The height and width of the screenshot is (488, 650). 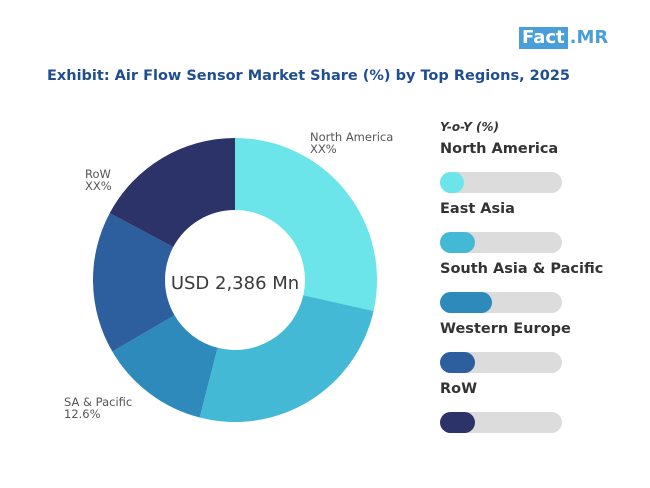 I want to click on yoy-item-name: RoW, so click(x=459, y=389).